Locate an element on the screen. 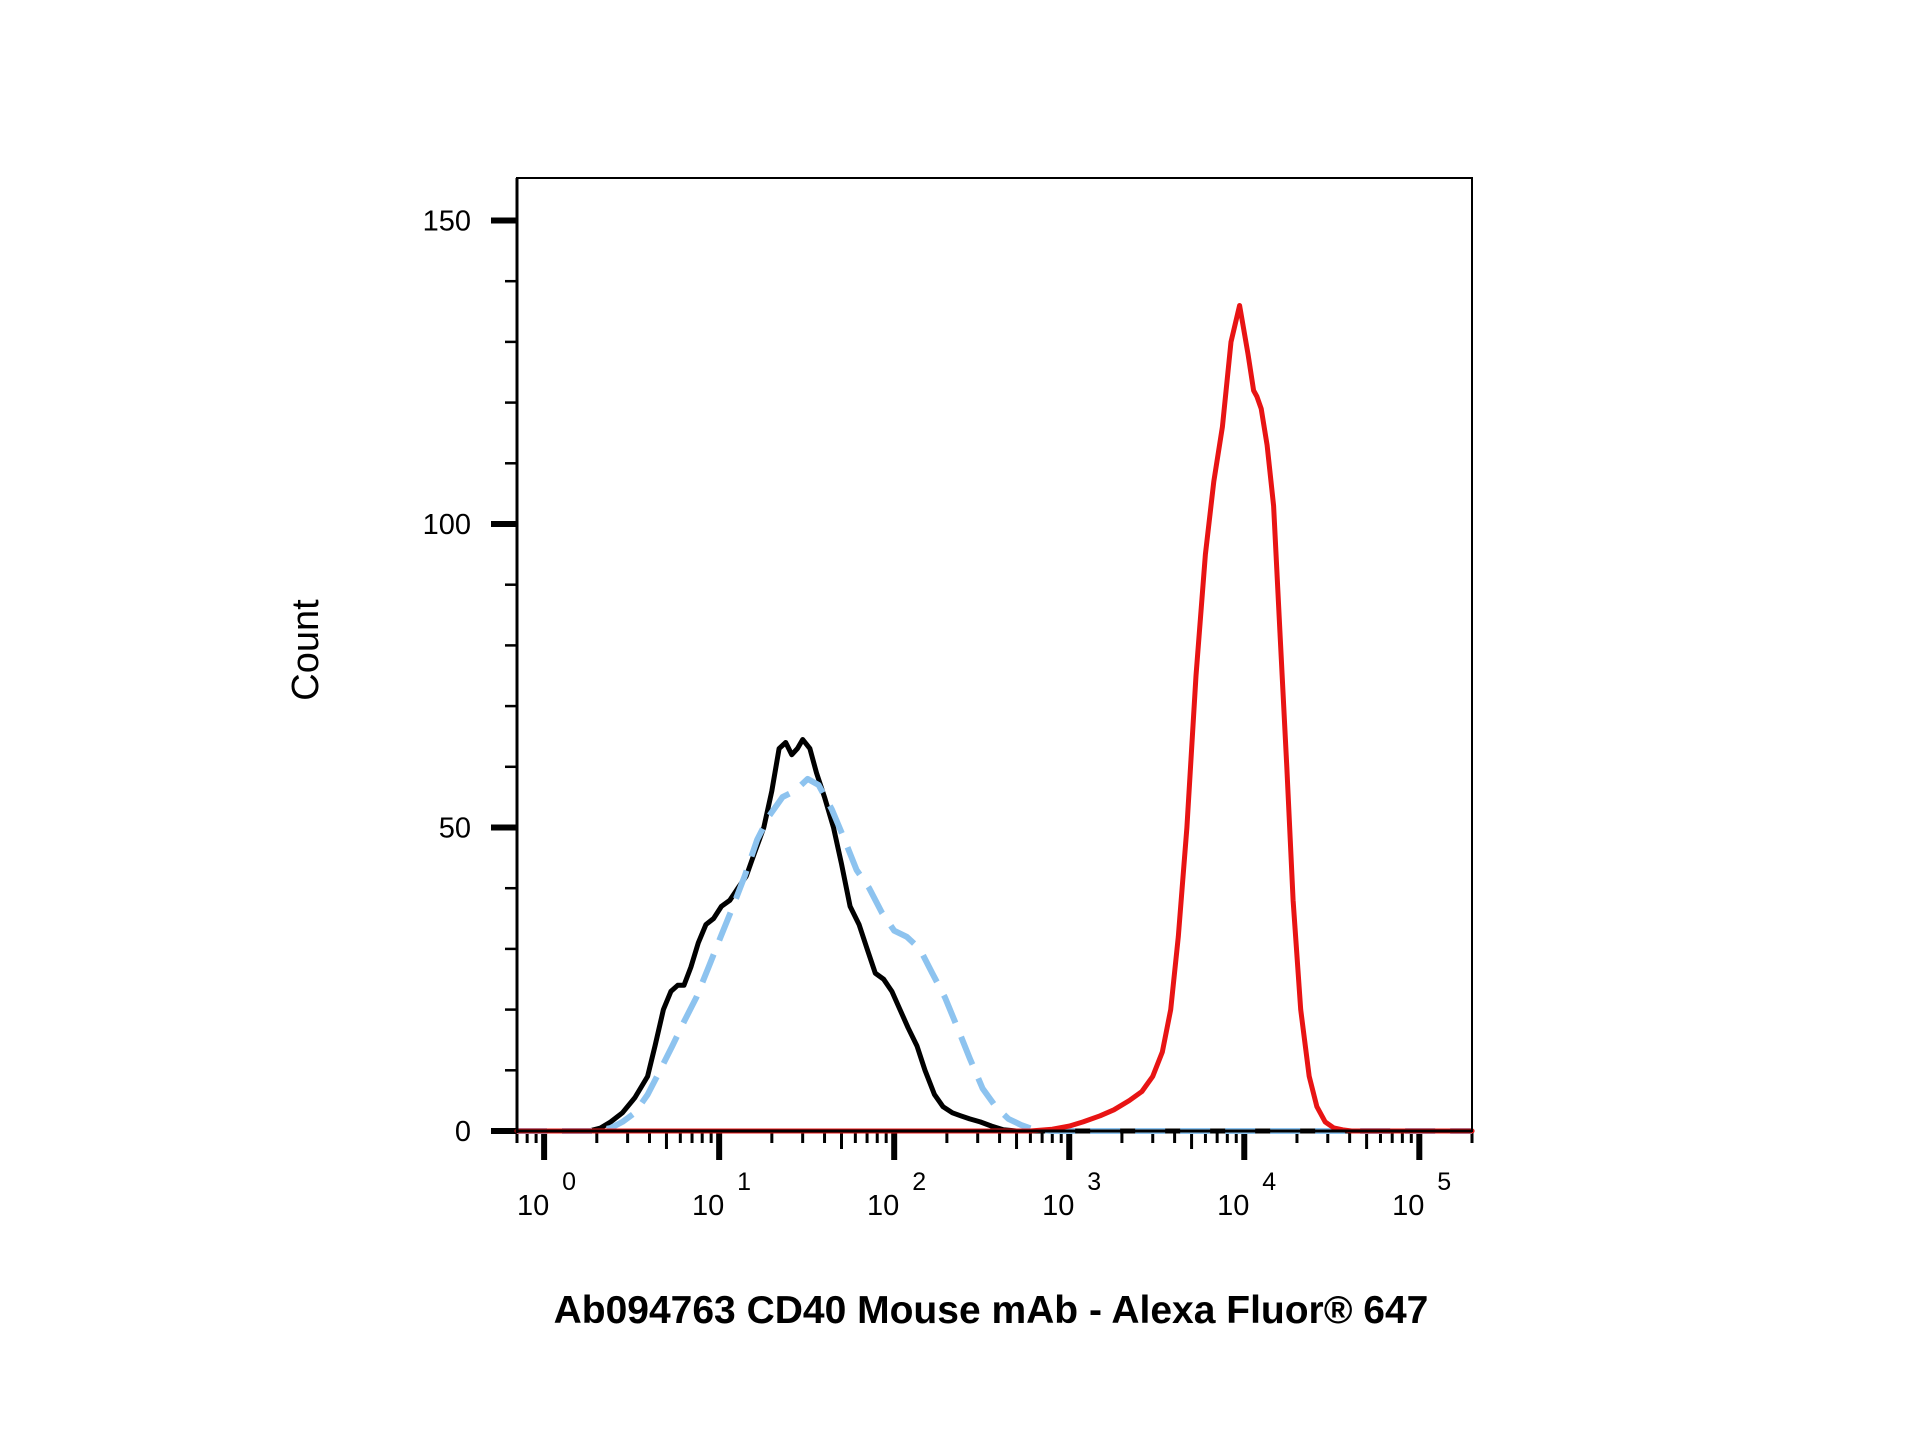 This screenshot has height=1440, width=1920. y-tick-label: 100 is located at coordinates (447, 525).